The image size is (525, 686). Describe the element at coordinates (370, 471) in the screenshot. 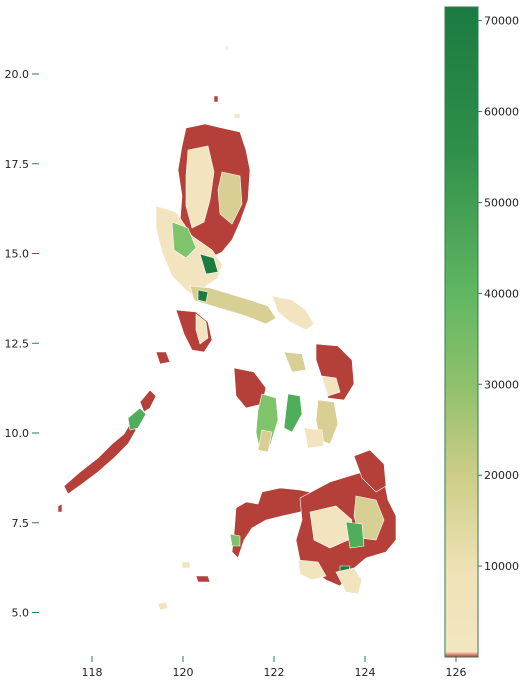

I see `map-region-mindanao-ne` at that location.